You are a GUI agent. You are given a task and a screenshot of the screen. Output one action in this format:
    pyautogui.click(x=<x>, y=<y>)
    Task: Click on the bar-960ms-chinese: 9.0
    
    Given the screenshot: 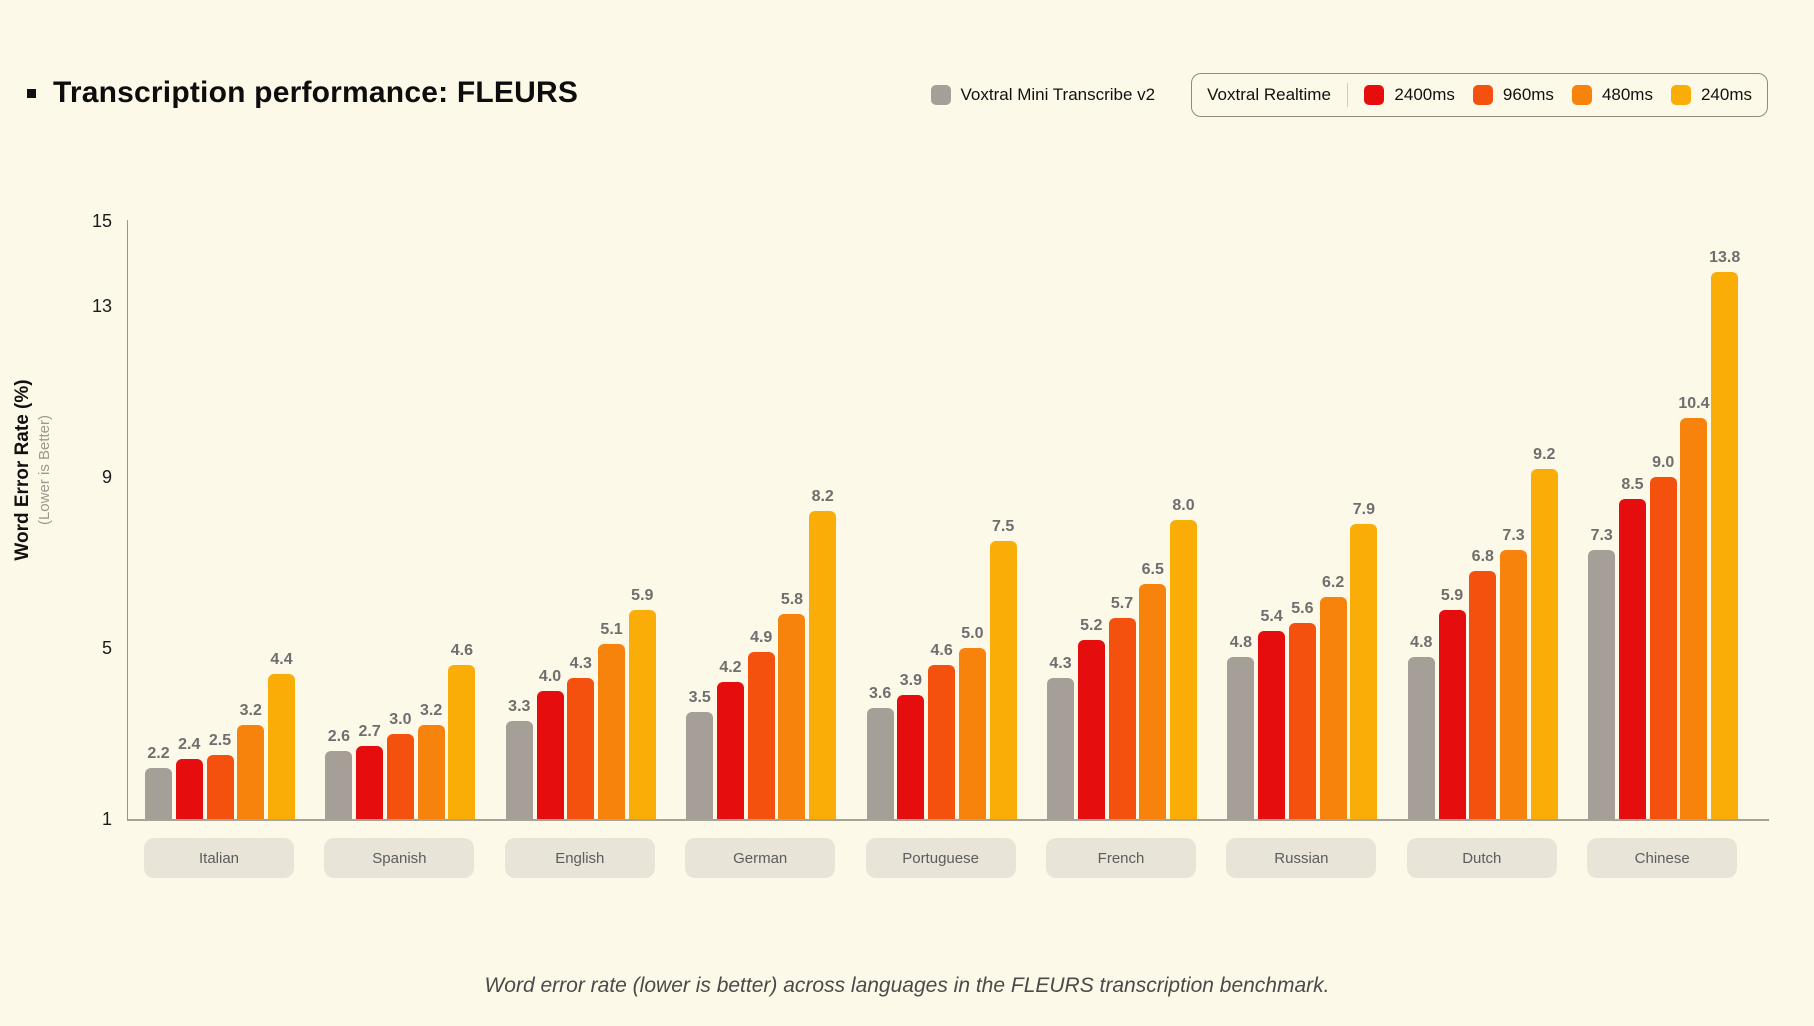 What is the action you would take?
    pyautogui.click(x=1663, y=636)
    